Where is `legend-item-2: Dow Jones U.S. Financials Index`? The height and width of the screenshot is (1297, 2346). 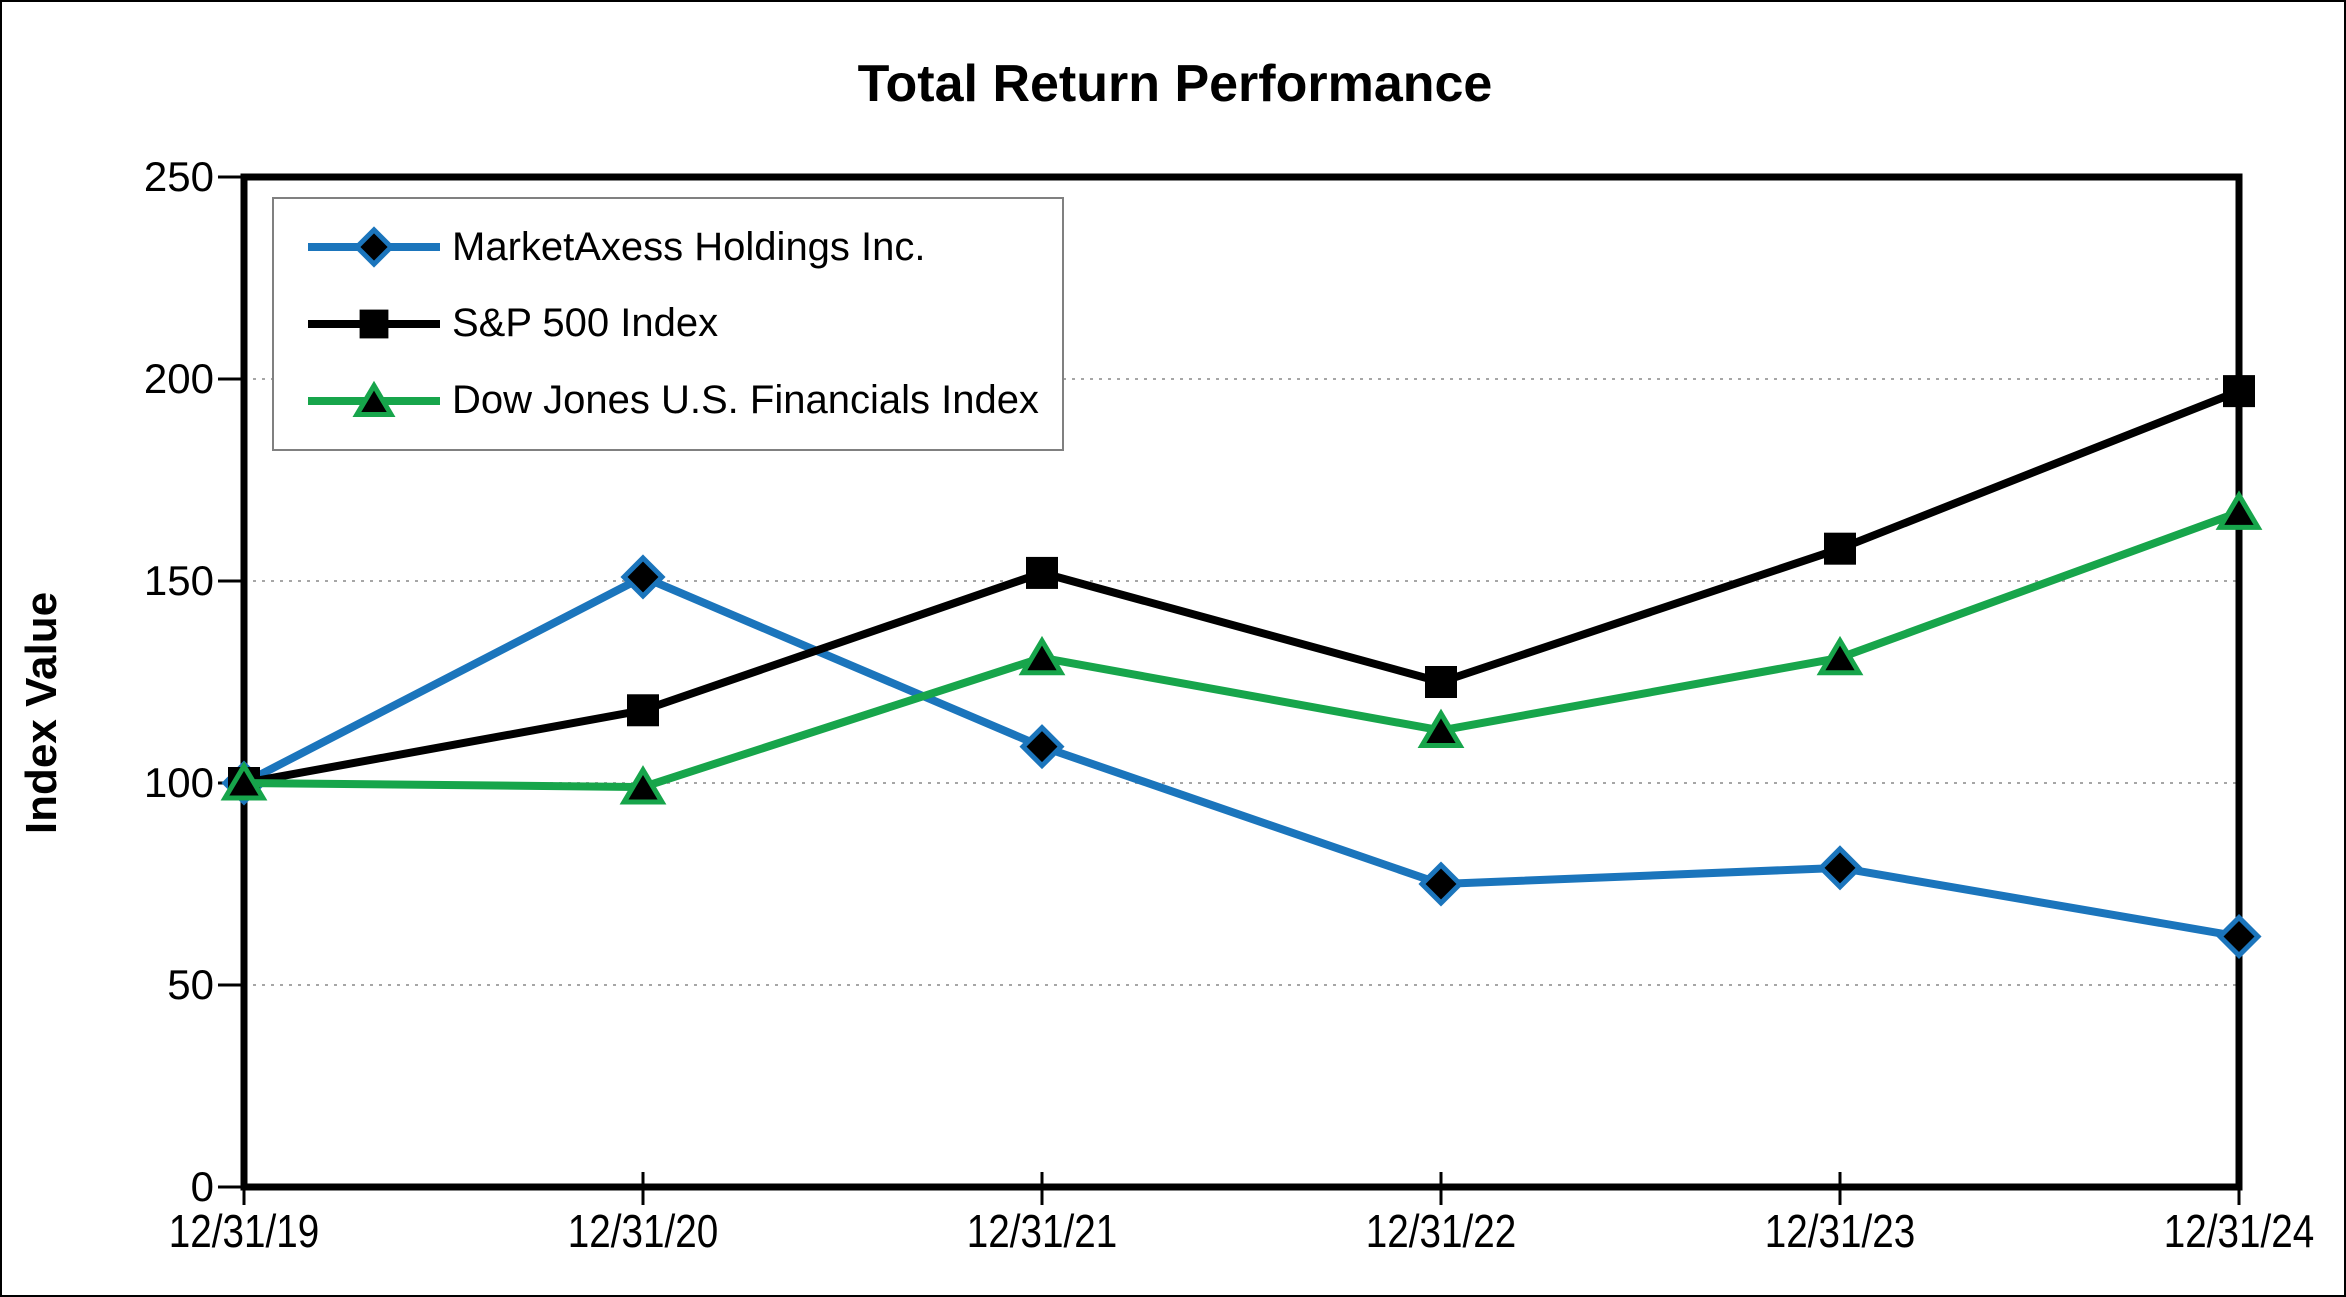
legend-item-2: Dow Jones U.S. Financials Index is located at coordinates (680, 401).